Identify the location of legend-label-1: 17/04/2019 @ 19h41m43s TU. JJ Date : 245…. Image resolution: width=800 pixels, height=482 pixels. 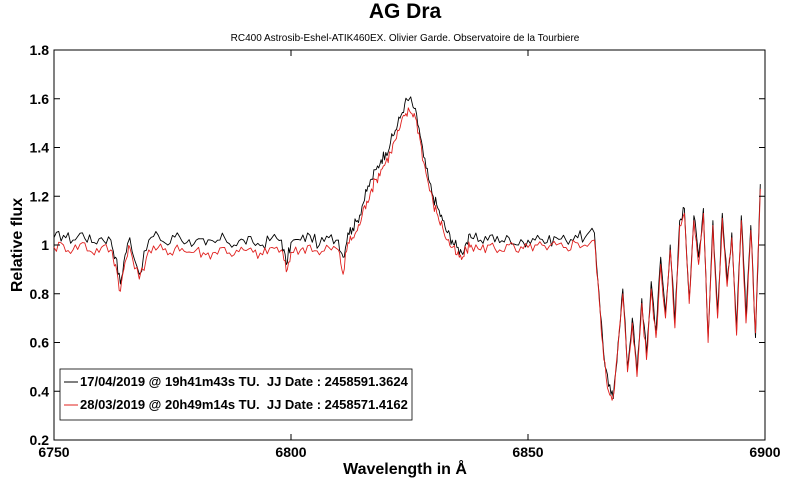
(244, 381).